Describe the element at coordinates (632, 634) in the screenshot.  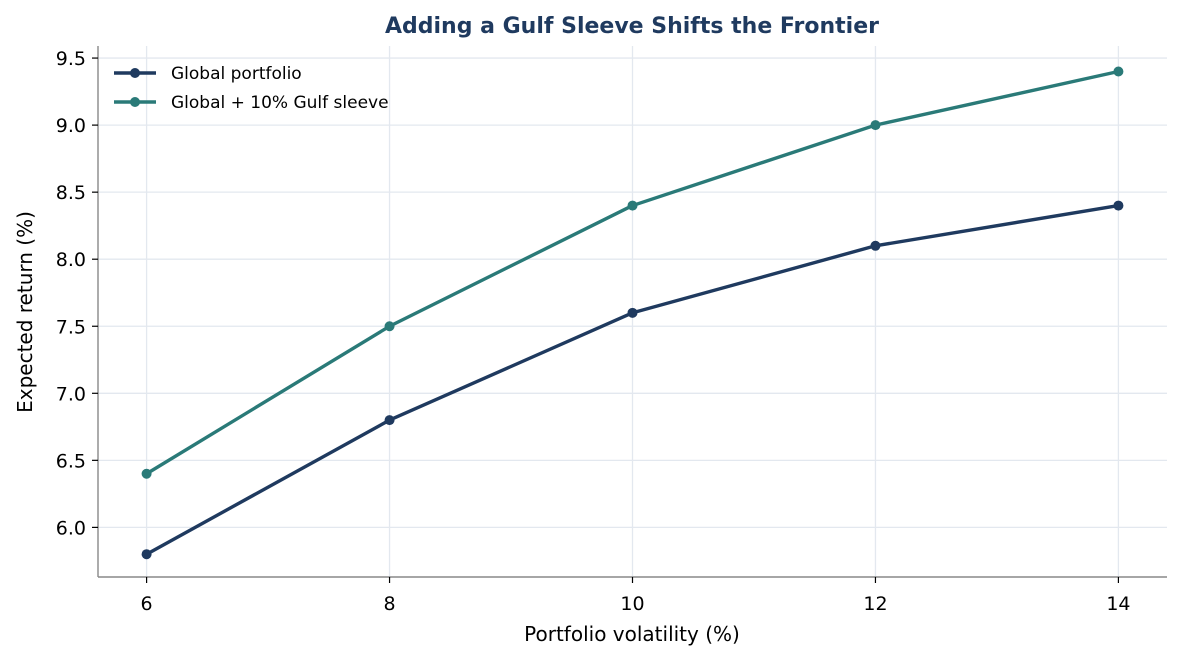
I see `x-axis-label: Portfolio volatility (%)` at that location.